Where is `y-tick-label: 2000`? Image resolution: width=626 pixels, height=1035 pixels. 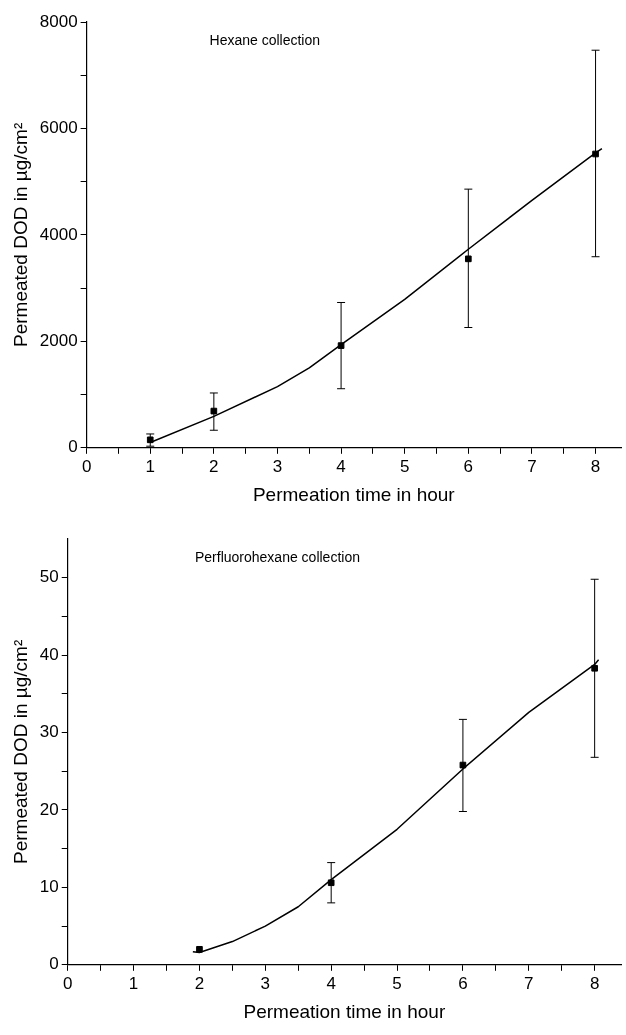
y-tick-label: 2000 is located at coordinates (58, 341).